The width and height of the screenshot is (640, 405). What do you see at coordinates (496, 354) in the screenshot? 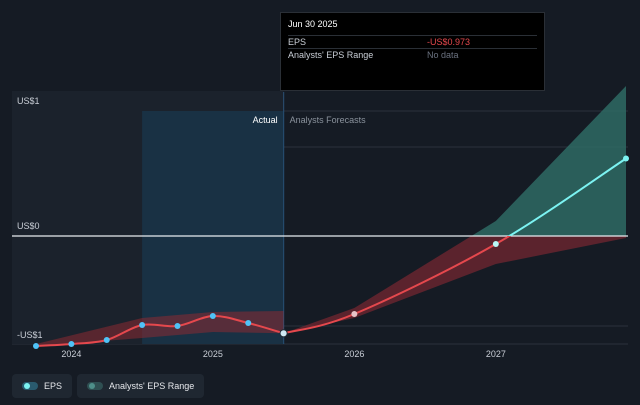
I see `x-tick-label: 2027` at bounding box center [496, 354].